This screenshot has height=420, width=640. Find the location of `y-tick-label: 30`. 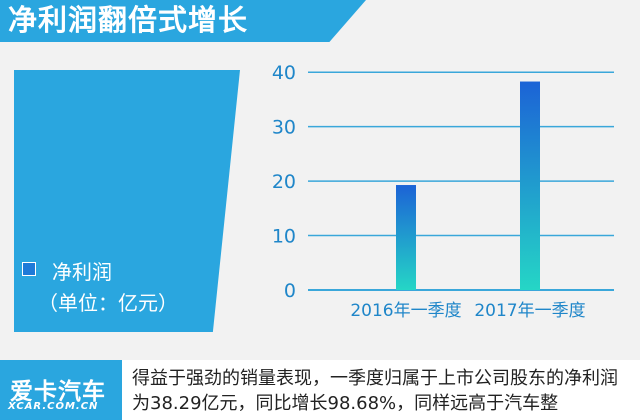

y-tick-label: 30 is located at coordinates (284, 128).